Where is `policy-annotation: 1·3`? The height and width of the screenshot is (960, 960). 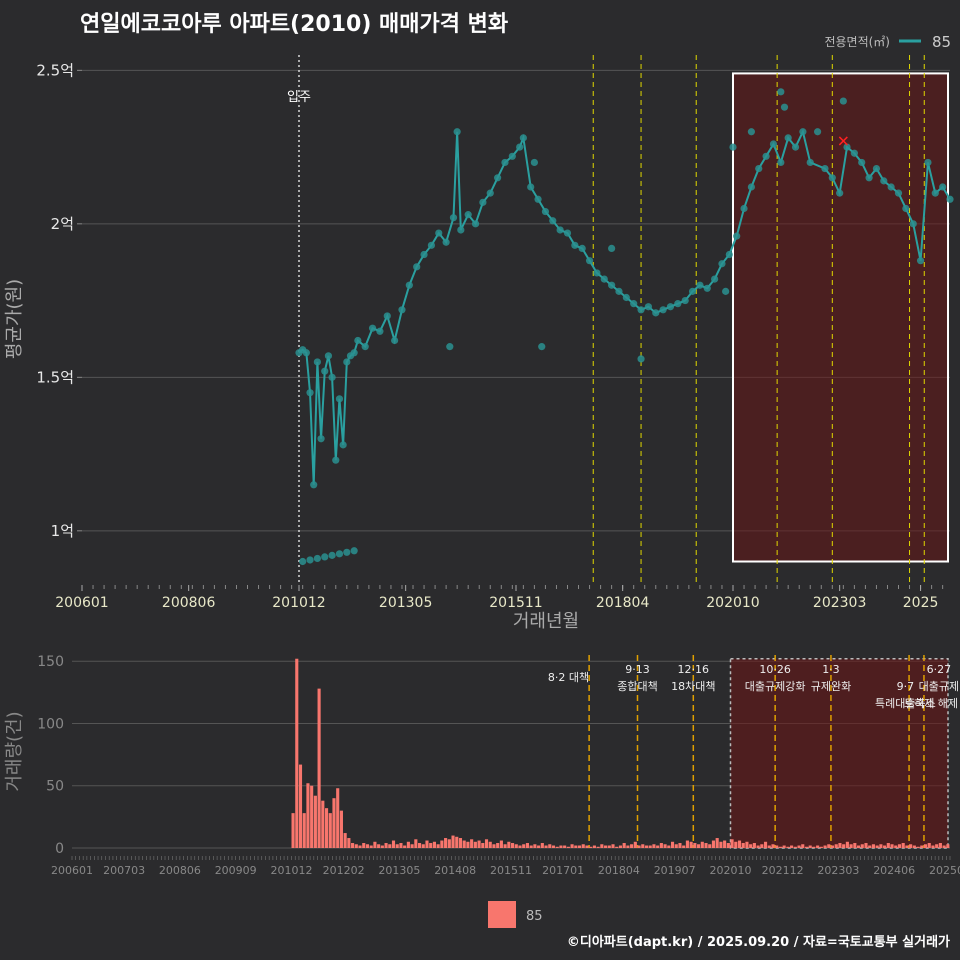 policy-annotation: 1·3 is located at coordinates (831, 669).